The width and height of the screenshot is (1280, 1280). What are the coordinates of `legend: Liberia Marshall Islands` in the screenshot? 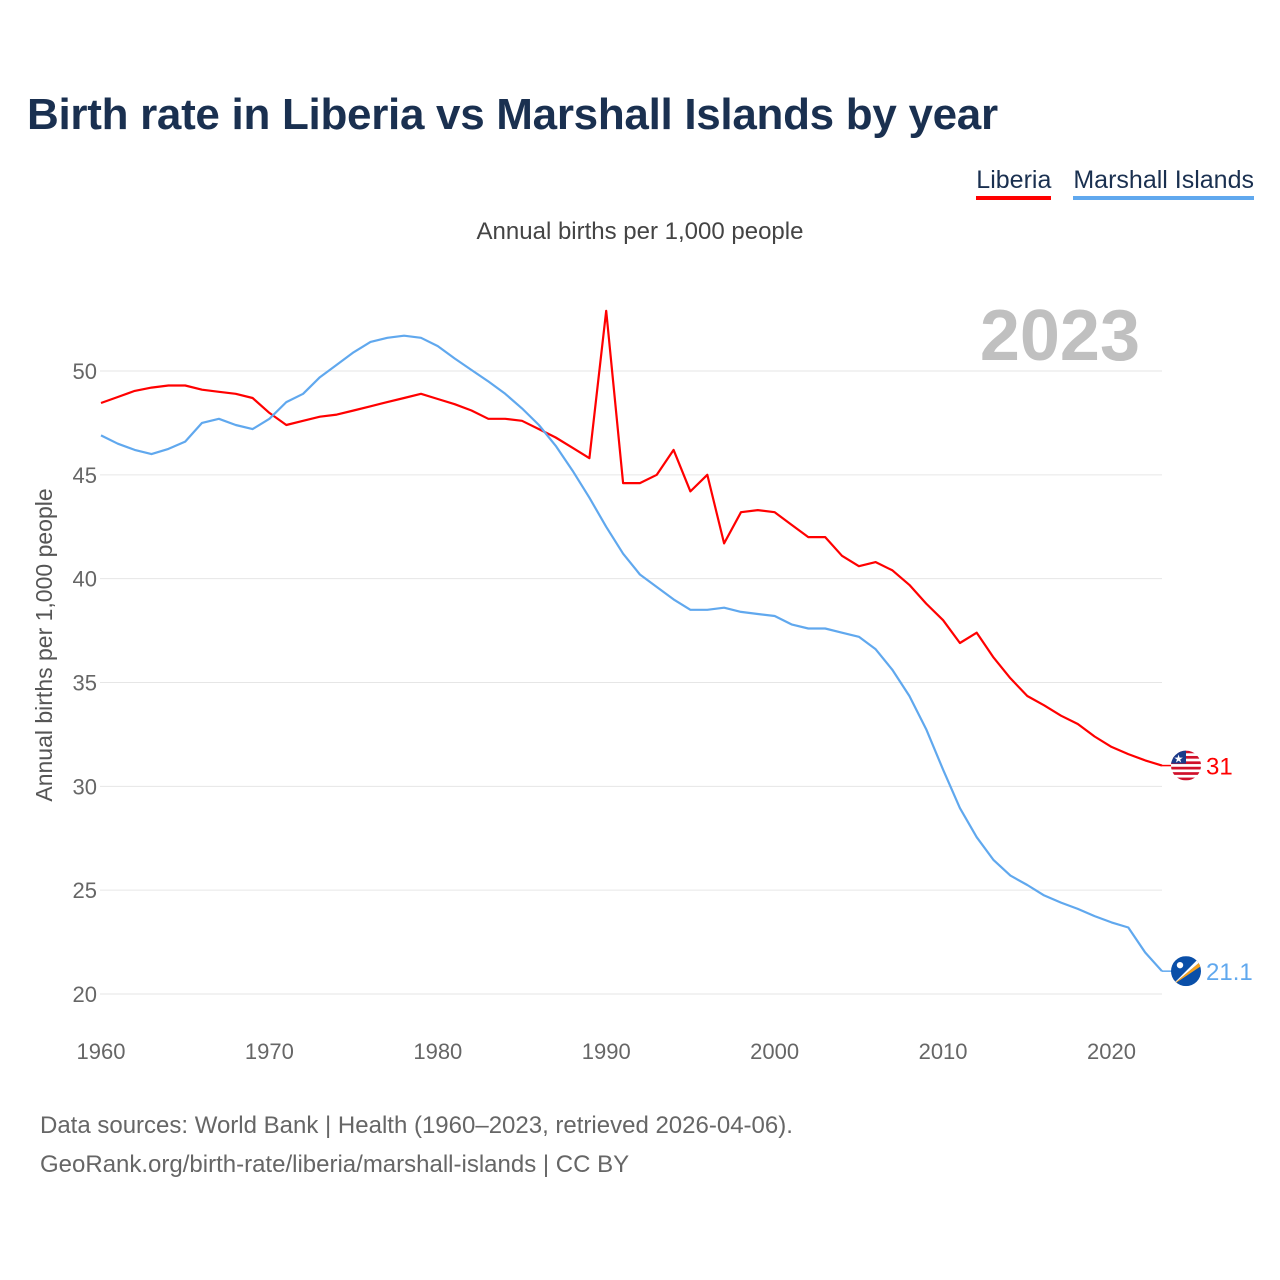 It's located at (1115, 183).